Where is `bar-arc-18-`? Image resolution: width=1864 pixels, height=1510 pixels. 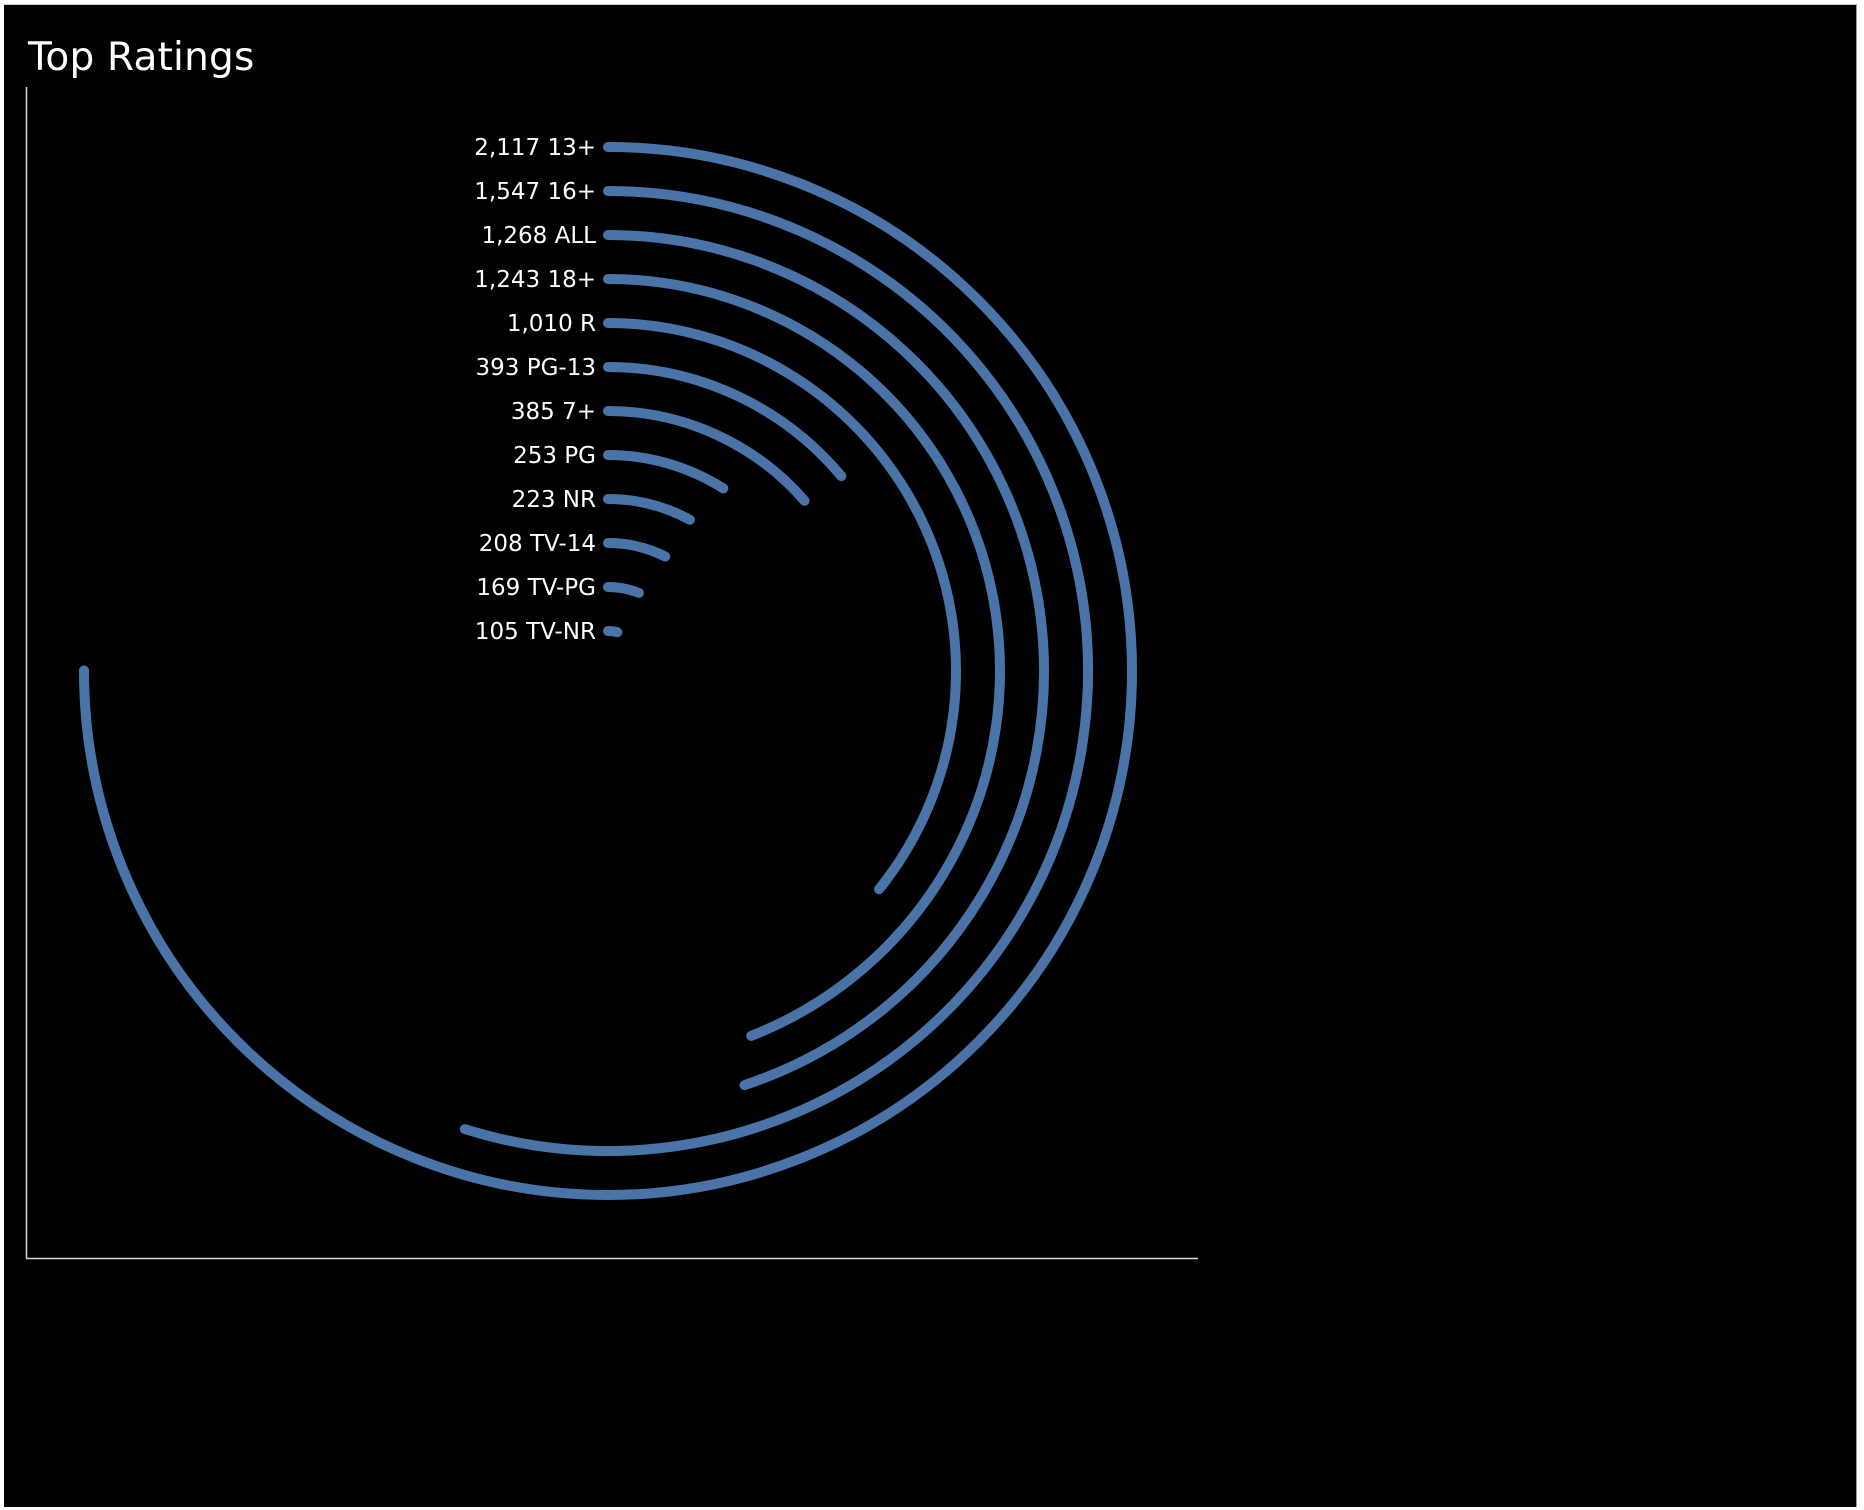 bar-arc-18- is located at coordinates (804, 657).